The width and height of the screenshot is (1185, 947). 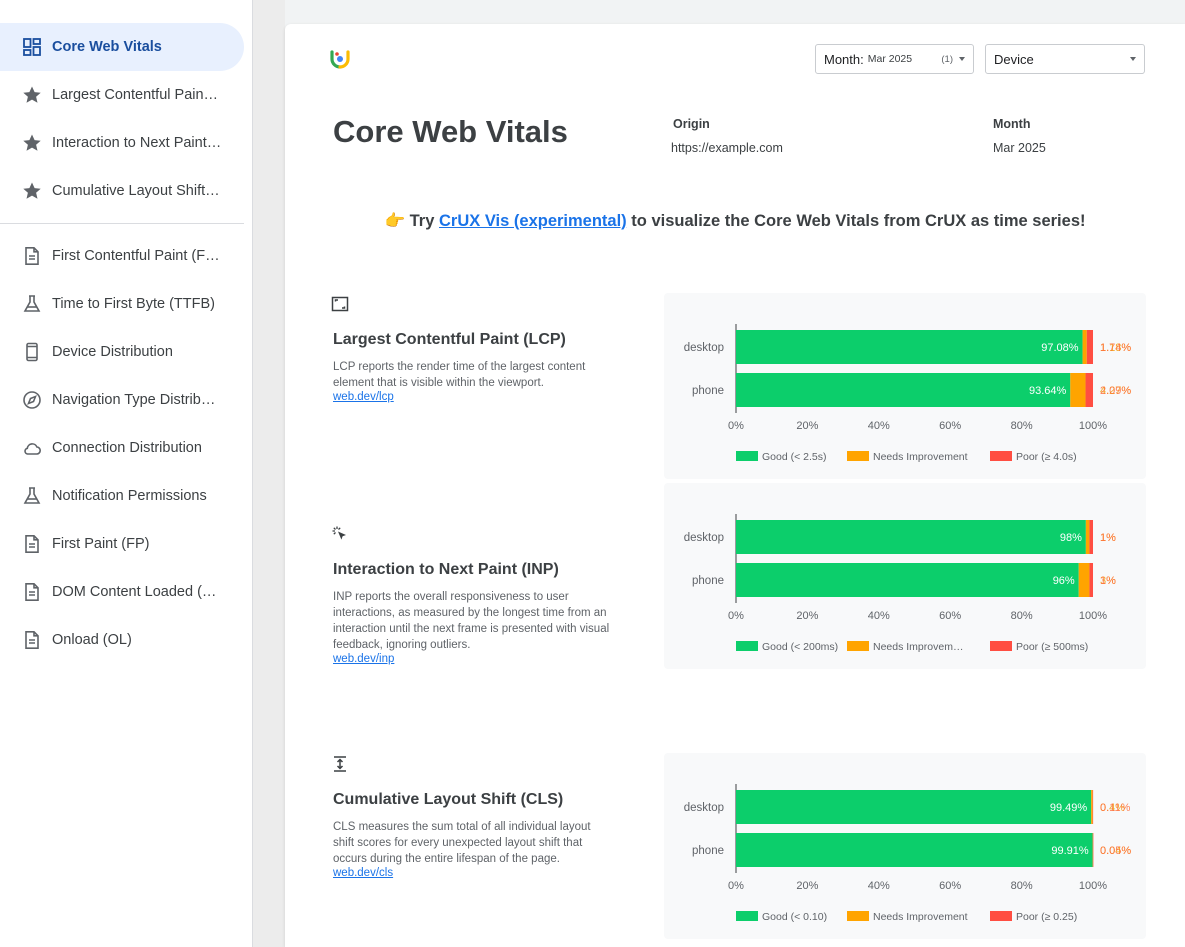 What do you see at coordinates (1014, 59) in the screenshot?
I see `device-filter-label: Device` at bounding box center [1014, 59].